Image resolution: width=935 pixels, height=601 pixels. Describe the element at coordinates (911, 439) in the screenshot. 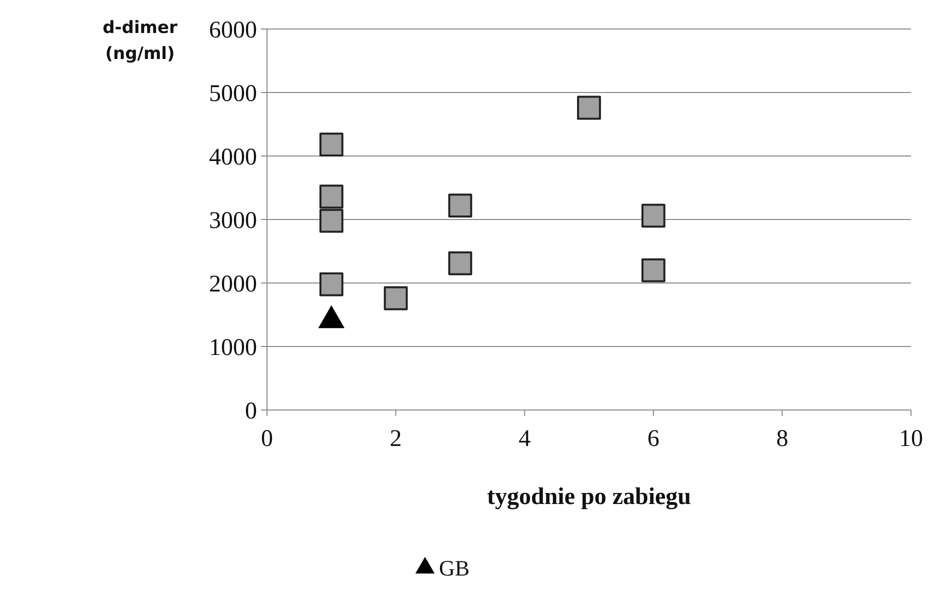

I see `x-tick-label: 10` at that location.